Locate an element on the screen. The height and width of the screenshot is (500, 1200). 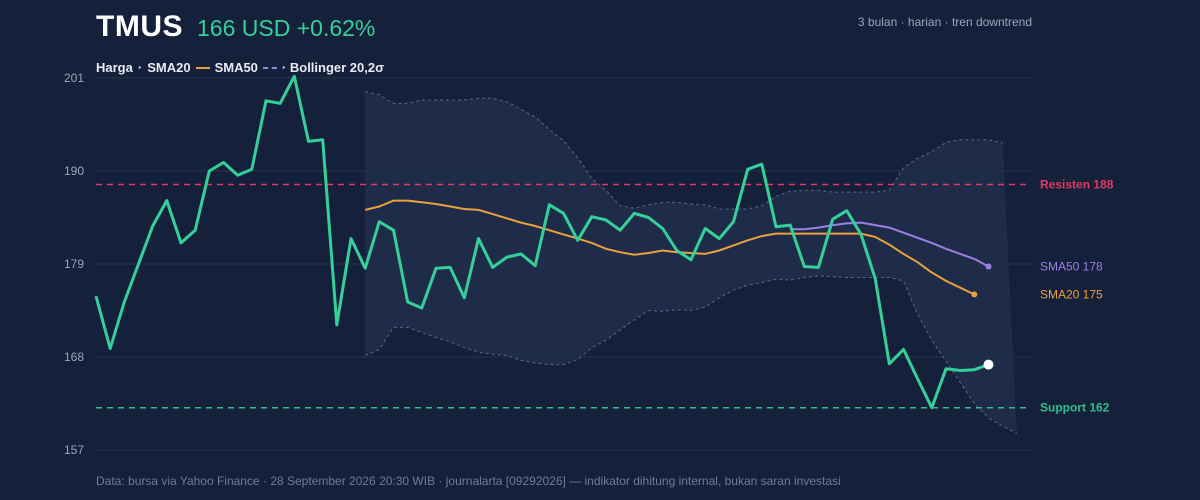
ticker-symbol: TMUS is located at coordinates (139, 26).